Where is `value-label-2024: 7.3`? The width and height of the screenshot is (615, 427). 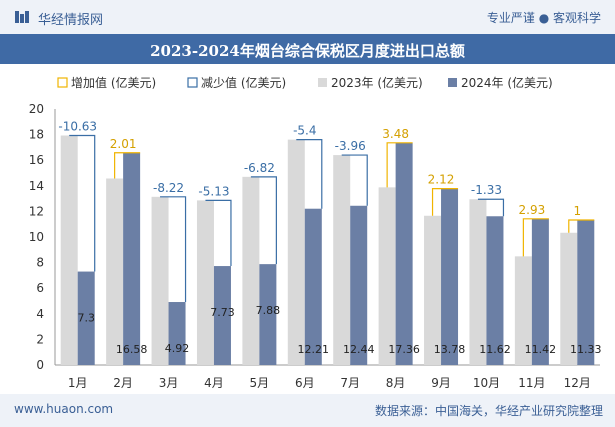 value-label-2024: 7.3 is located at coordinates (86, 318).